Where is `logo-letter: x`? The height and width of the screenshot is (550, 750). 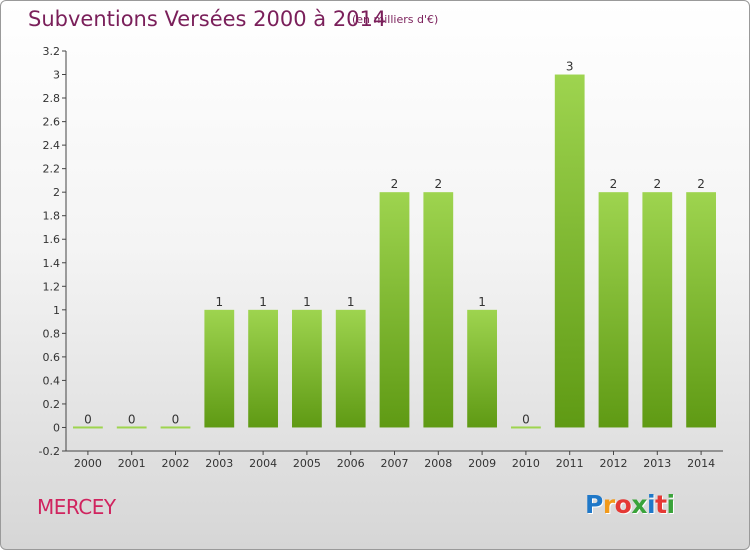 logo-letter: x is located at coordinates (639, 504).